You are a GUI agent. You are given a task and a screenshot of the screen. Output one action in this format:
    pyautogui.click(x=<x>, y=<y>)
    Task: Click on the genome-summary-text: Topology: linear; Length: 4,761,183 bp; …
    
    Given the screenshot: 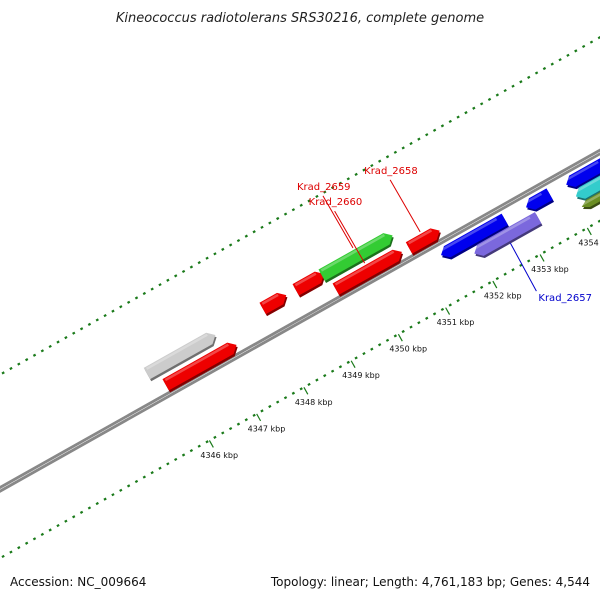 What is the action you would take?
    pyautogui.click(x=430, y=582)
    